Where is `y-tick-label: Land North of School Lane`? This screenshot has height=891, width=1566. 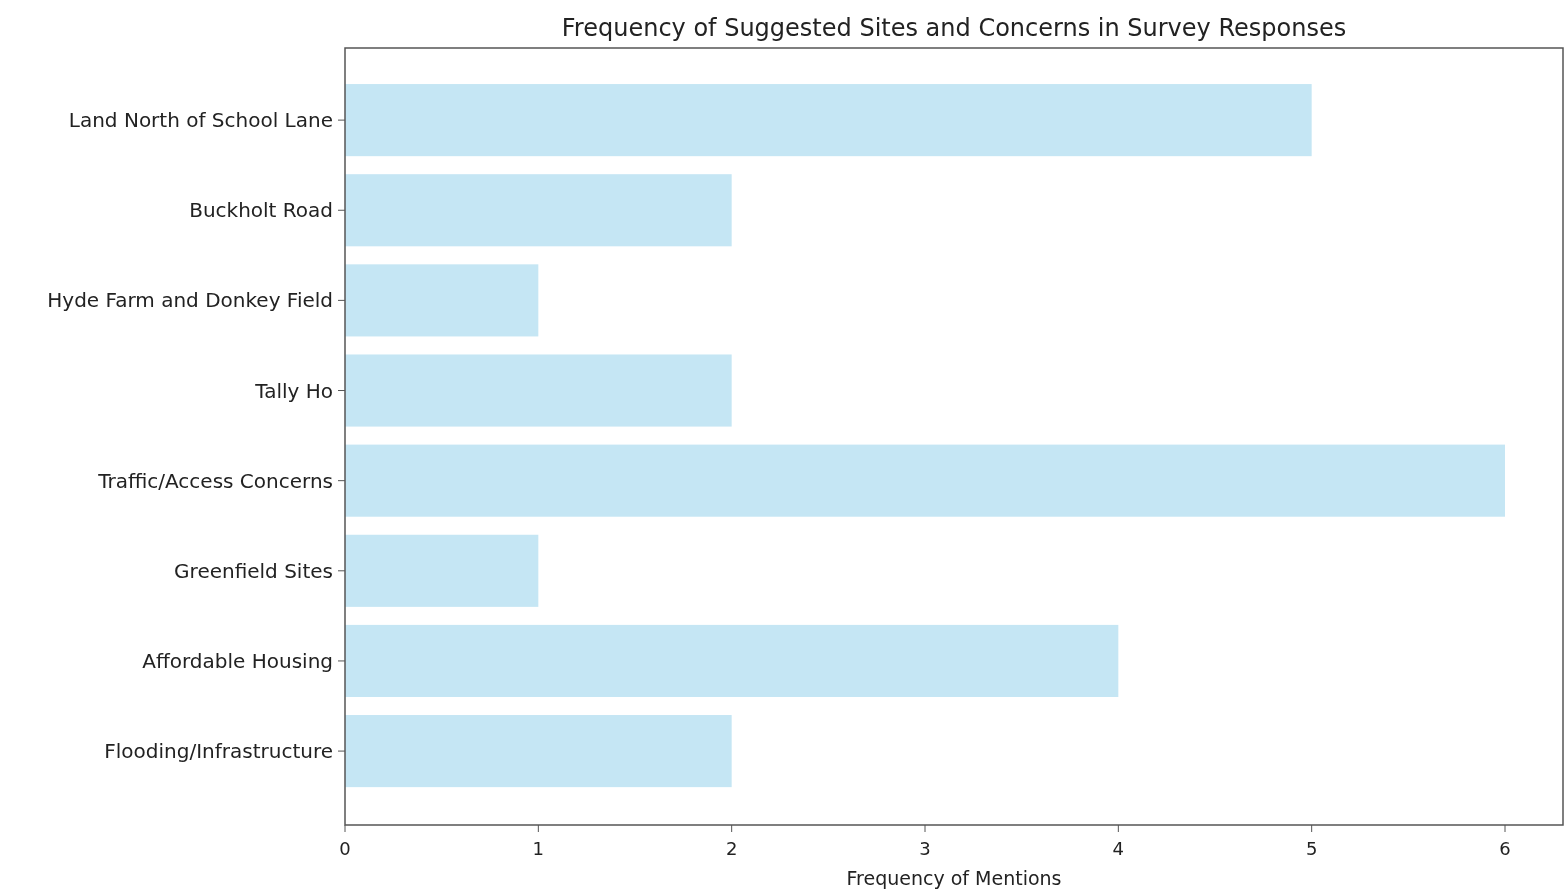 y-tick-label: Land North of School Lane is located at coordinates (200, 120).